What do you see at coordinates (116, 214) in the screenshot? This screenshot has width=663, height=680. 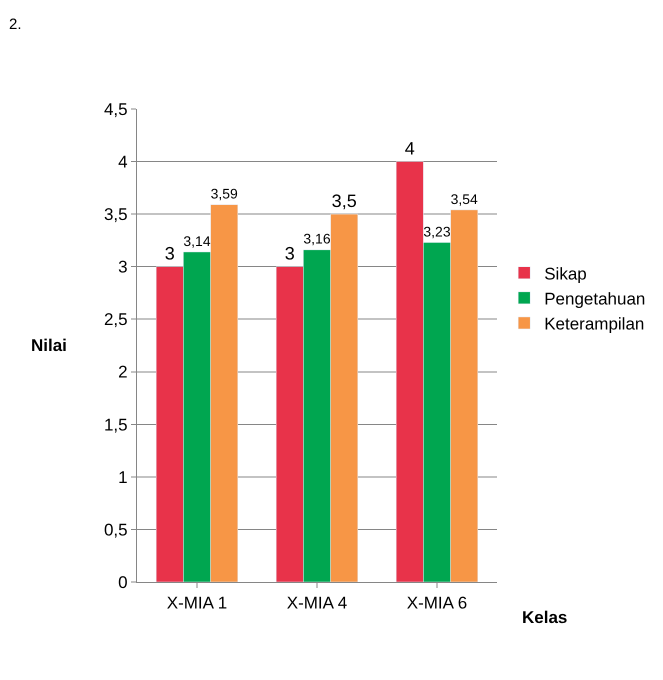 I see `y-tick-label: 3,5` at bounding box center [116, 214].